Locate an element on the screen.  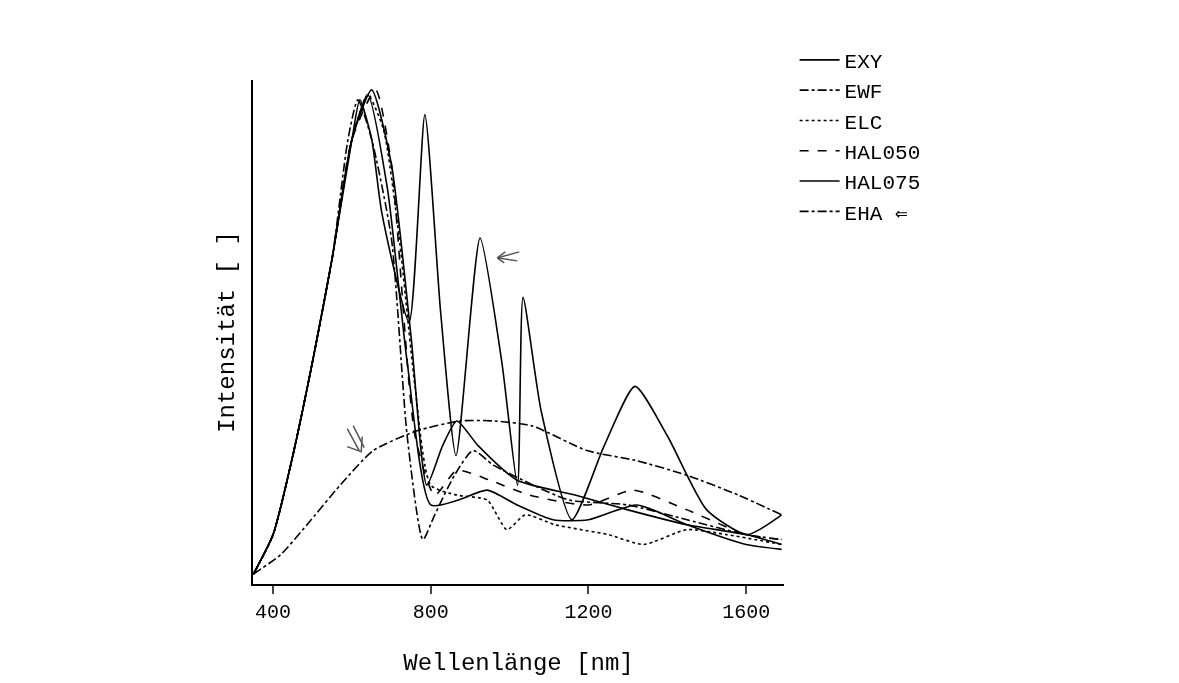
y-axis-title: Intensität [ ] is located at coordinates (227, 332).